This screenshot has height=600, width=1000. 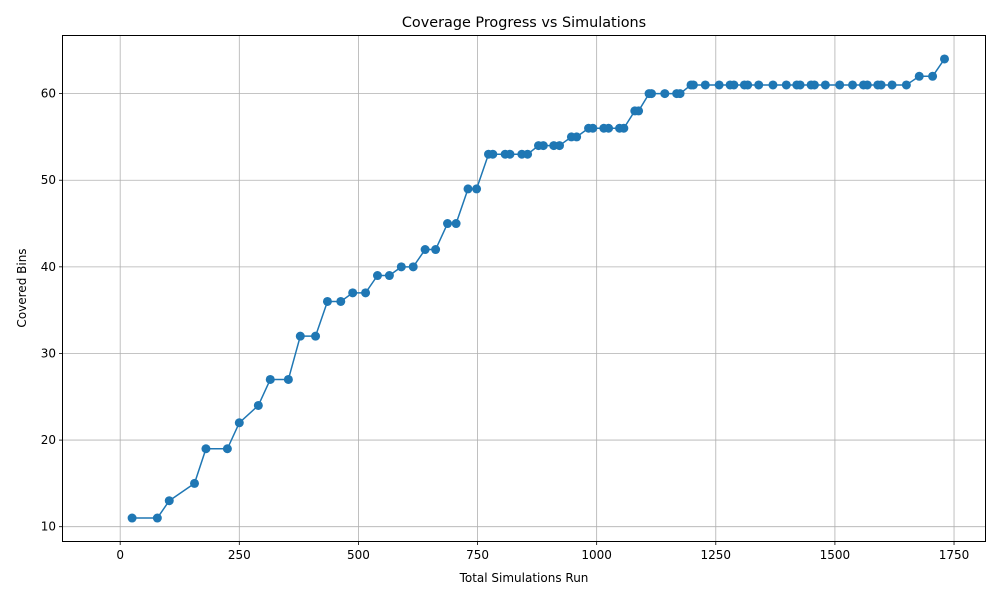 I want to click on y-tick-label: 20, so click(x=48, y=440).